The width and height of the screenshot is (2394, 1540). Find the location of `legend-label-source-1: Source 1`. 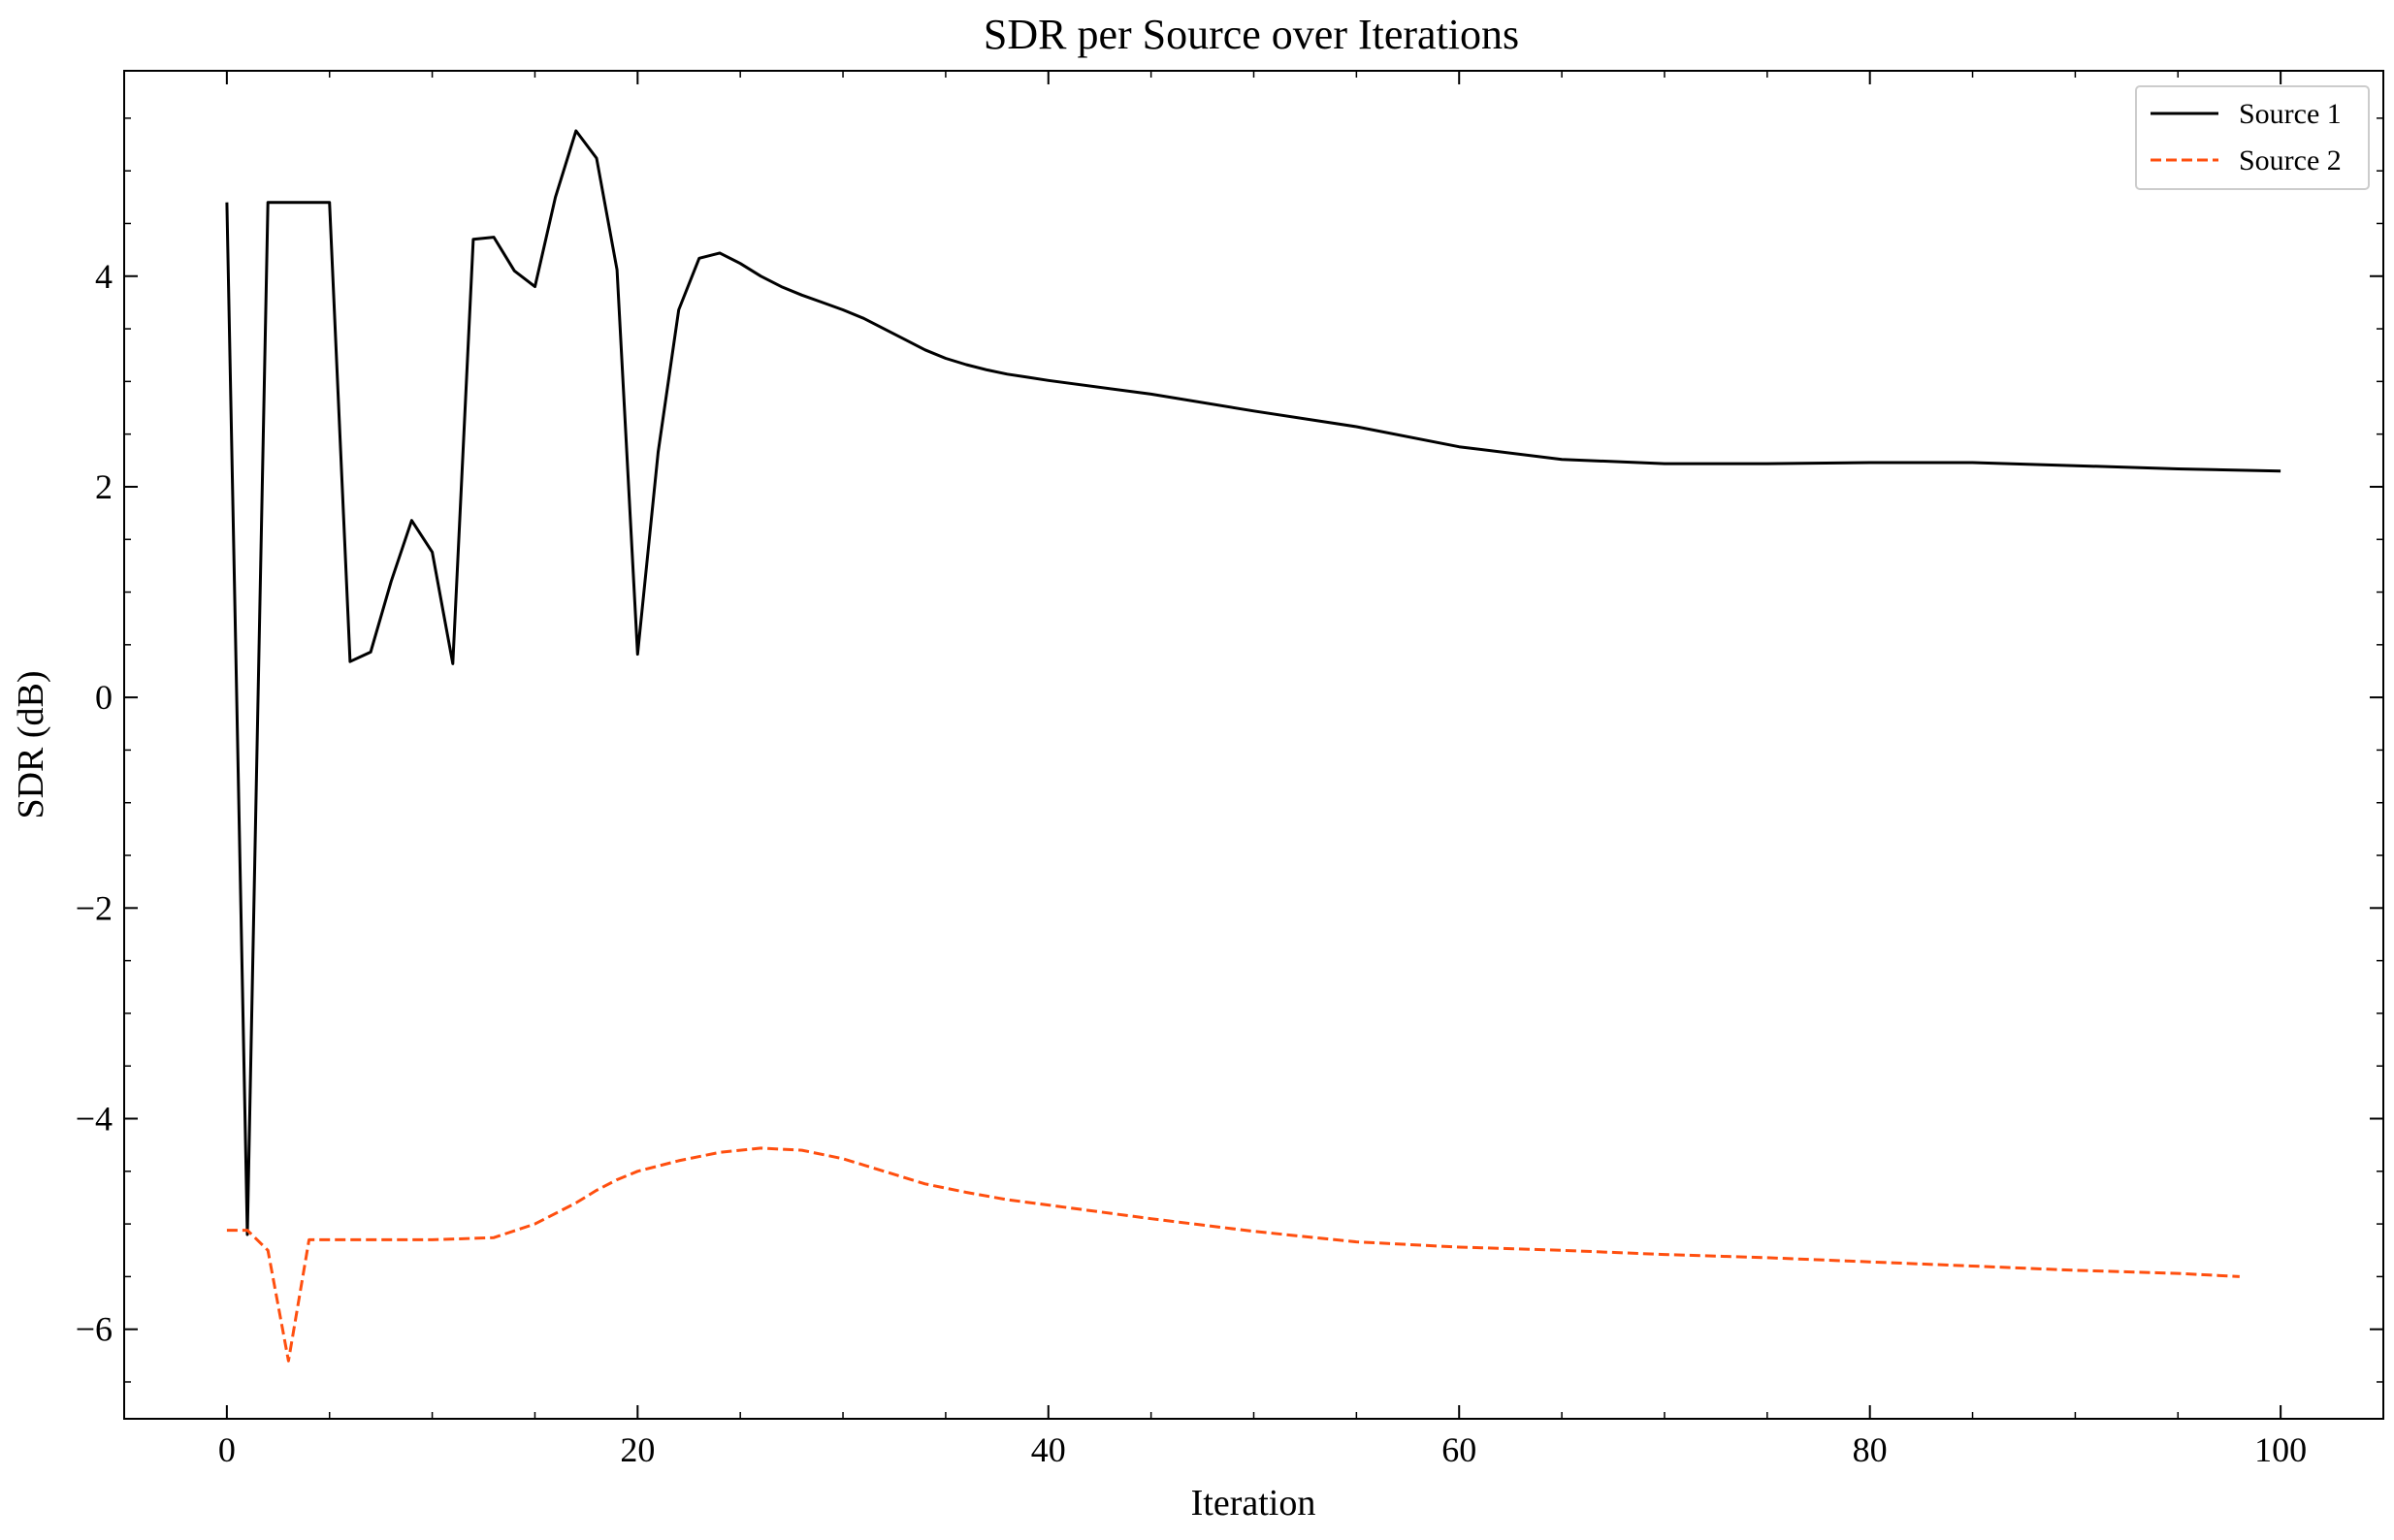

legend-label-source-1: Source 1 is located at coordinates (2290, 114).